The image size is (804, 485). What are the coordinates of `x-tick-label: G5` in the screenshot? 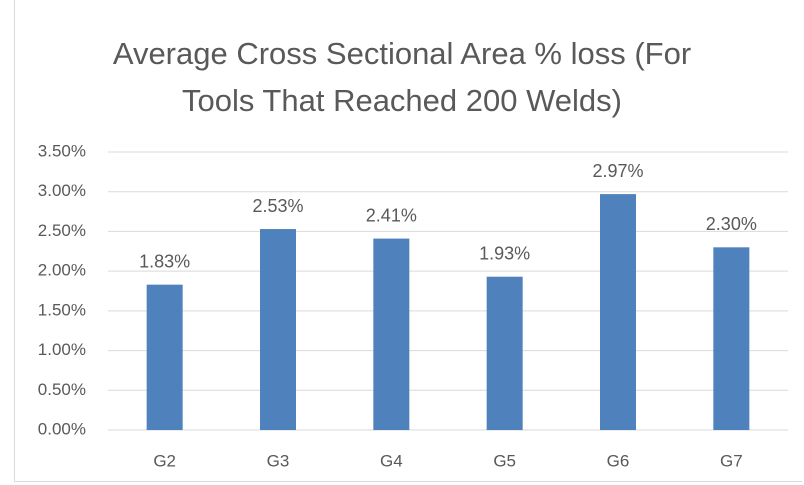 It's located at (504, 460).